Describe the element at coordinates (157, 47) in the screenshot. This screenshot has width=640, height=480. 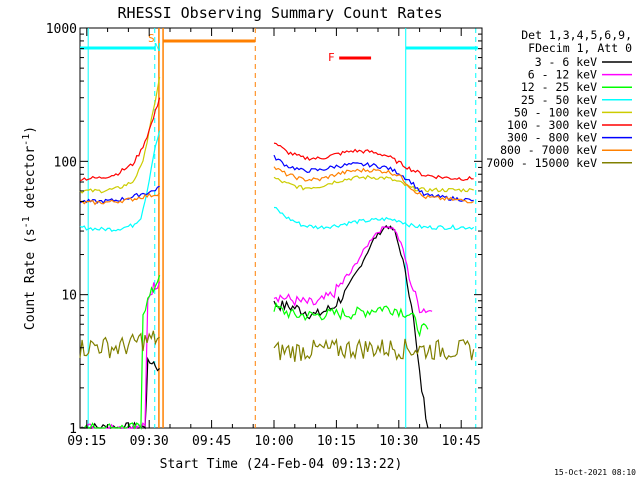
I see `night-flag-label: N` at that location.